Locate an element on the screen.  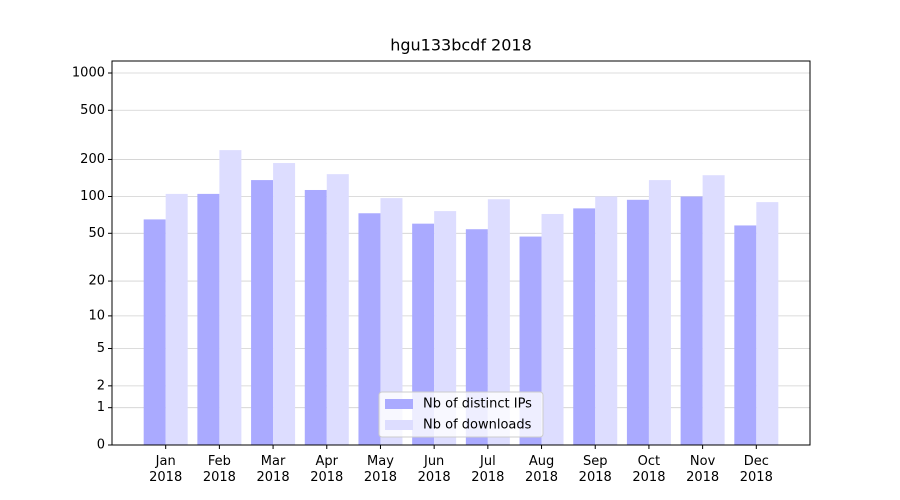
x-tick-label: Apr 2018 is located at coordinates (326, 469).